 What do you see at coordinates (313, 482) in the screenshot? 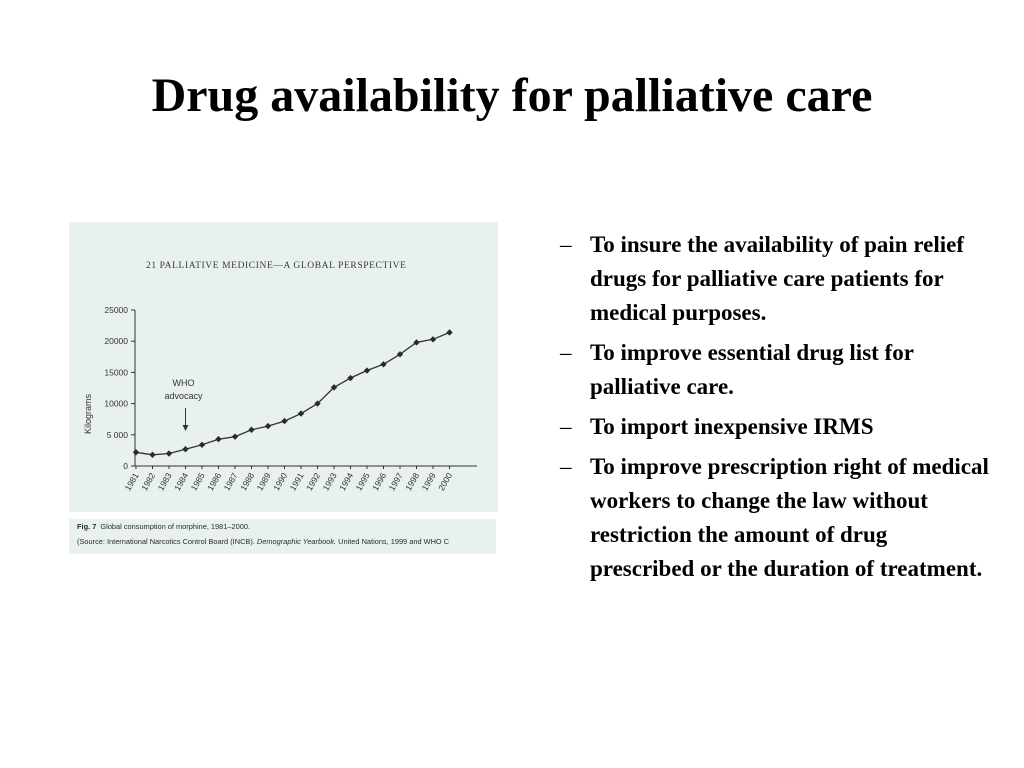
I see `x-tick-label: 1992` at bounding box center [313, 482].